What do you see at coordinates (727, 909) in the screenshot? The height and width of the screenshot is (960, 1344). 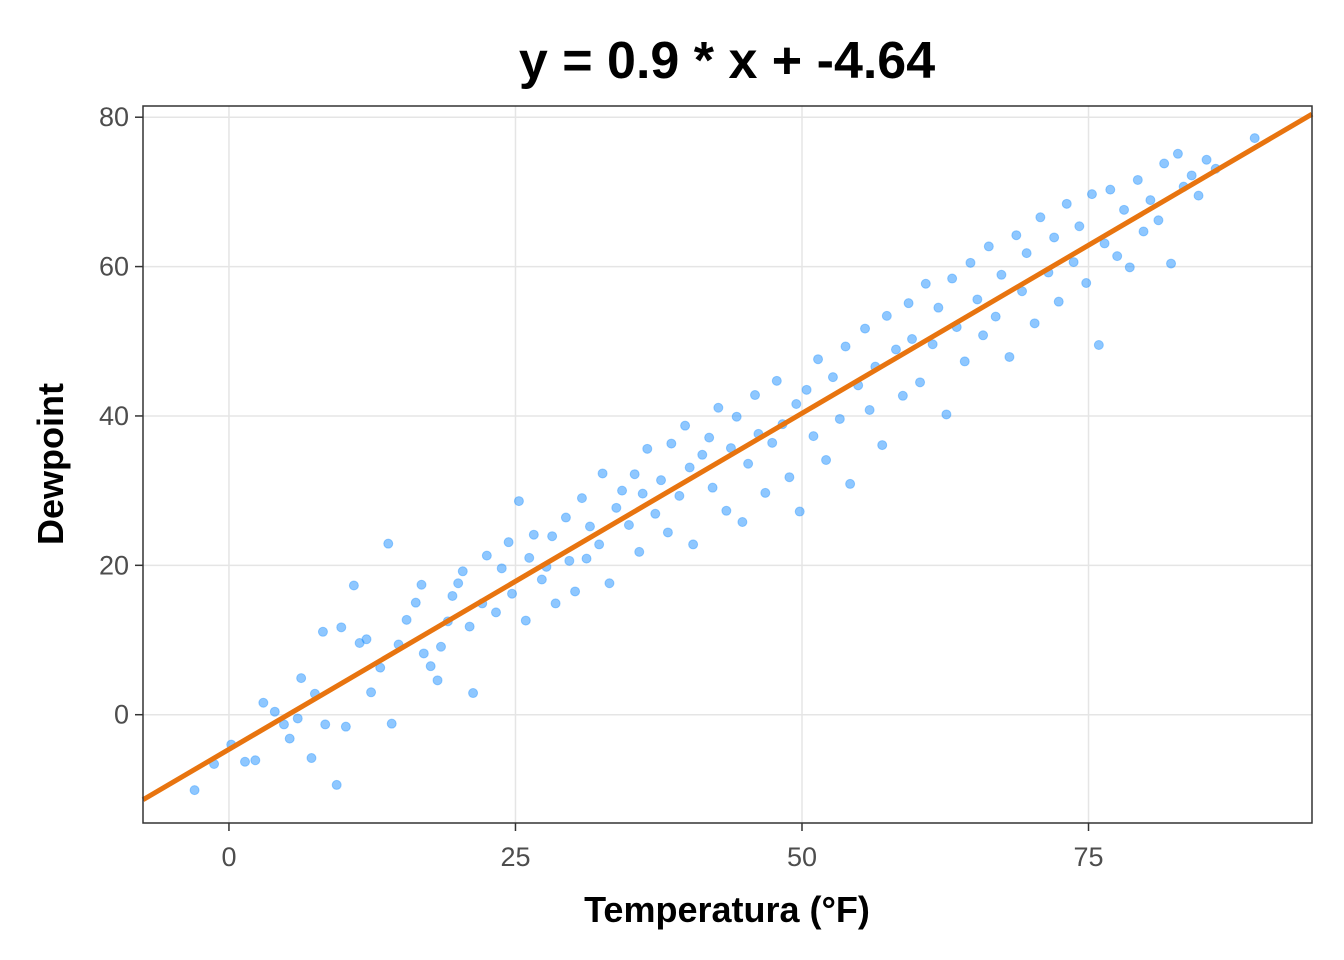 I see `x-axis-title: Temperatura (°F)` at bounding box center [727, 909].